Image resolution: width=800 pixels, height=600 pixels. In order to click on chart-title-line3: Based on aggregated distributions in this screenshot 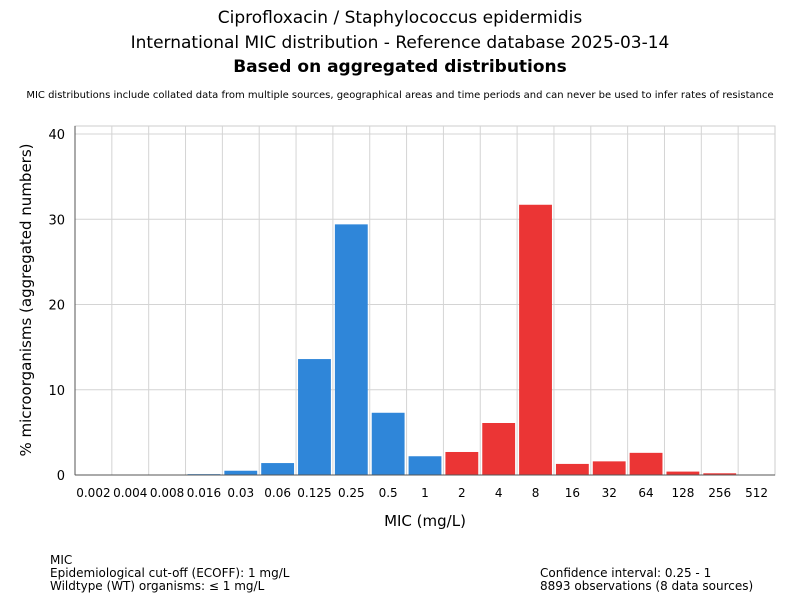, I will do `click(400, 67)`.